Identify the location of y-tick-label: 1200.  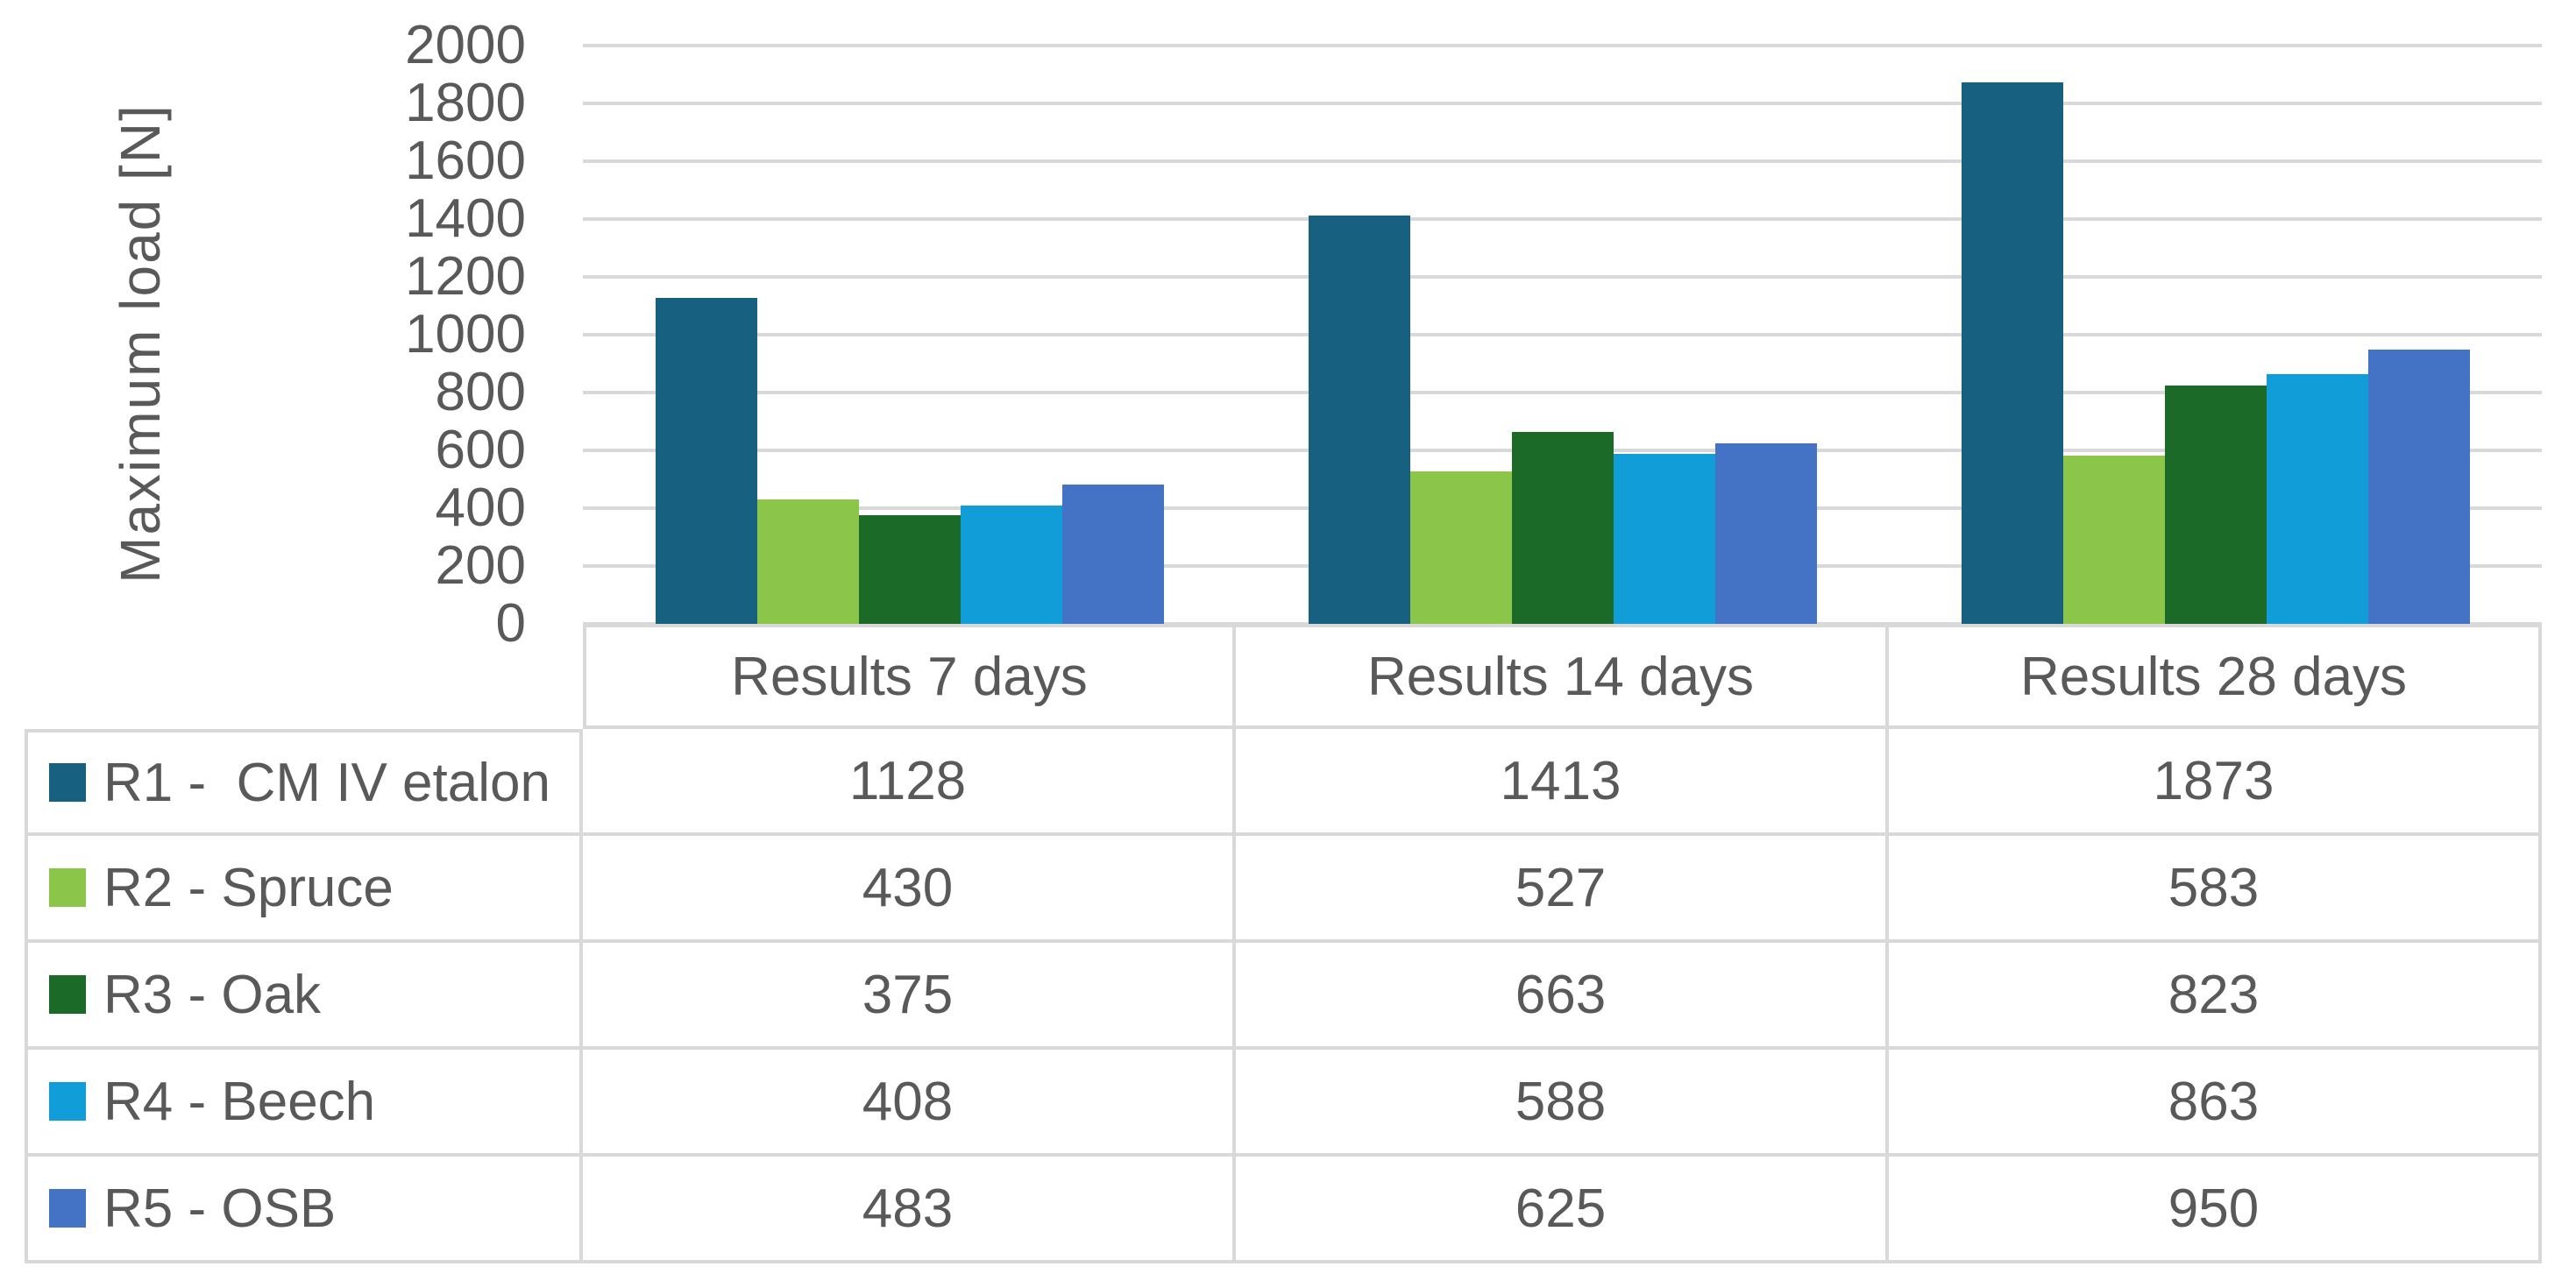
(465, 276).